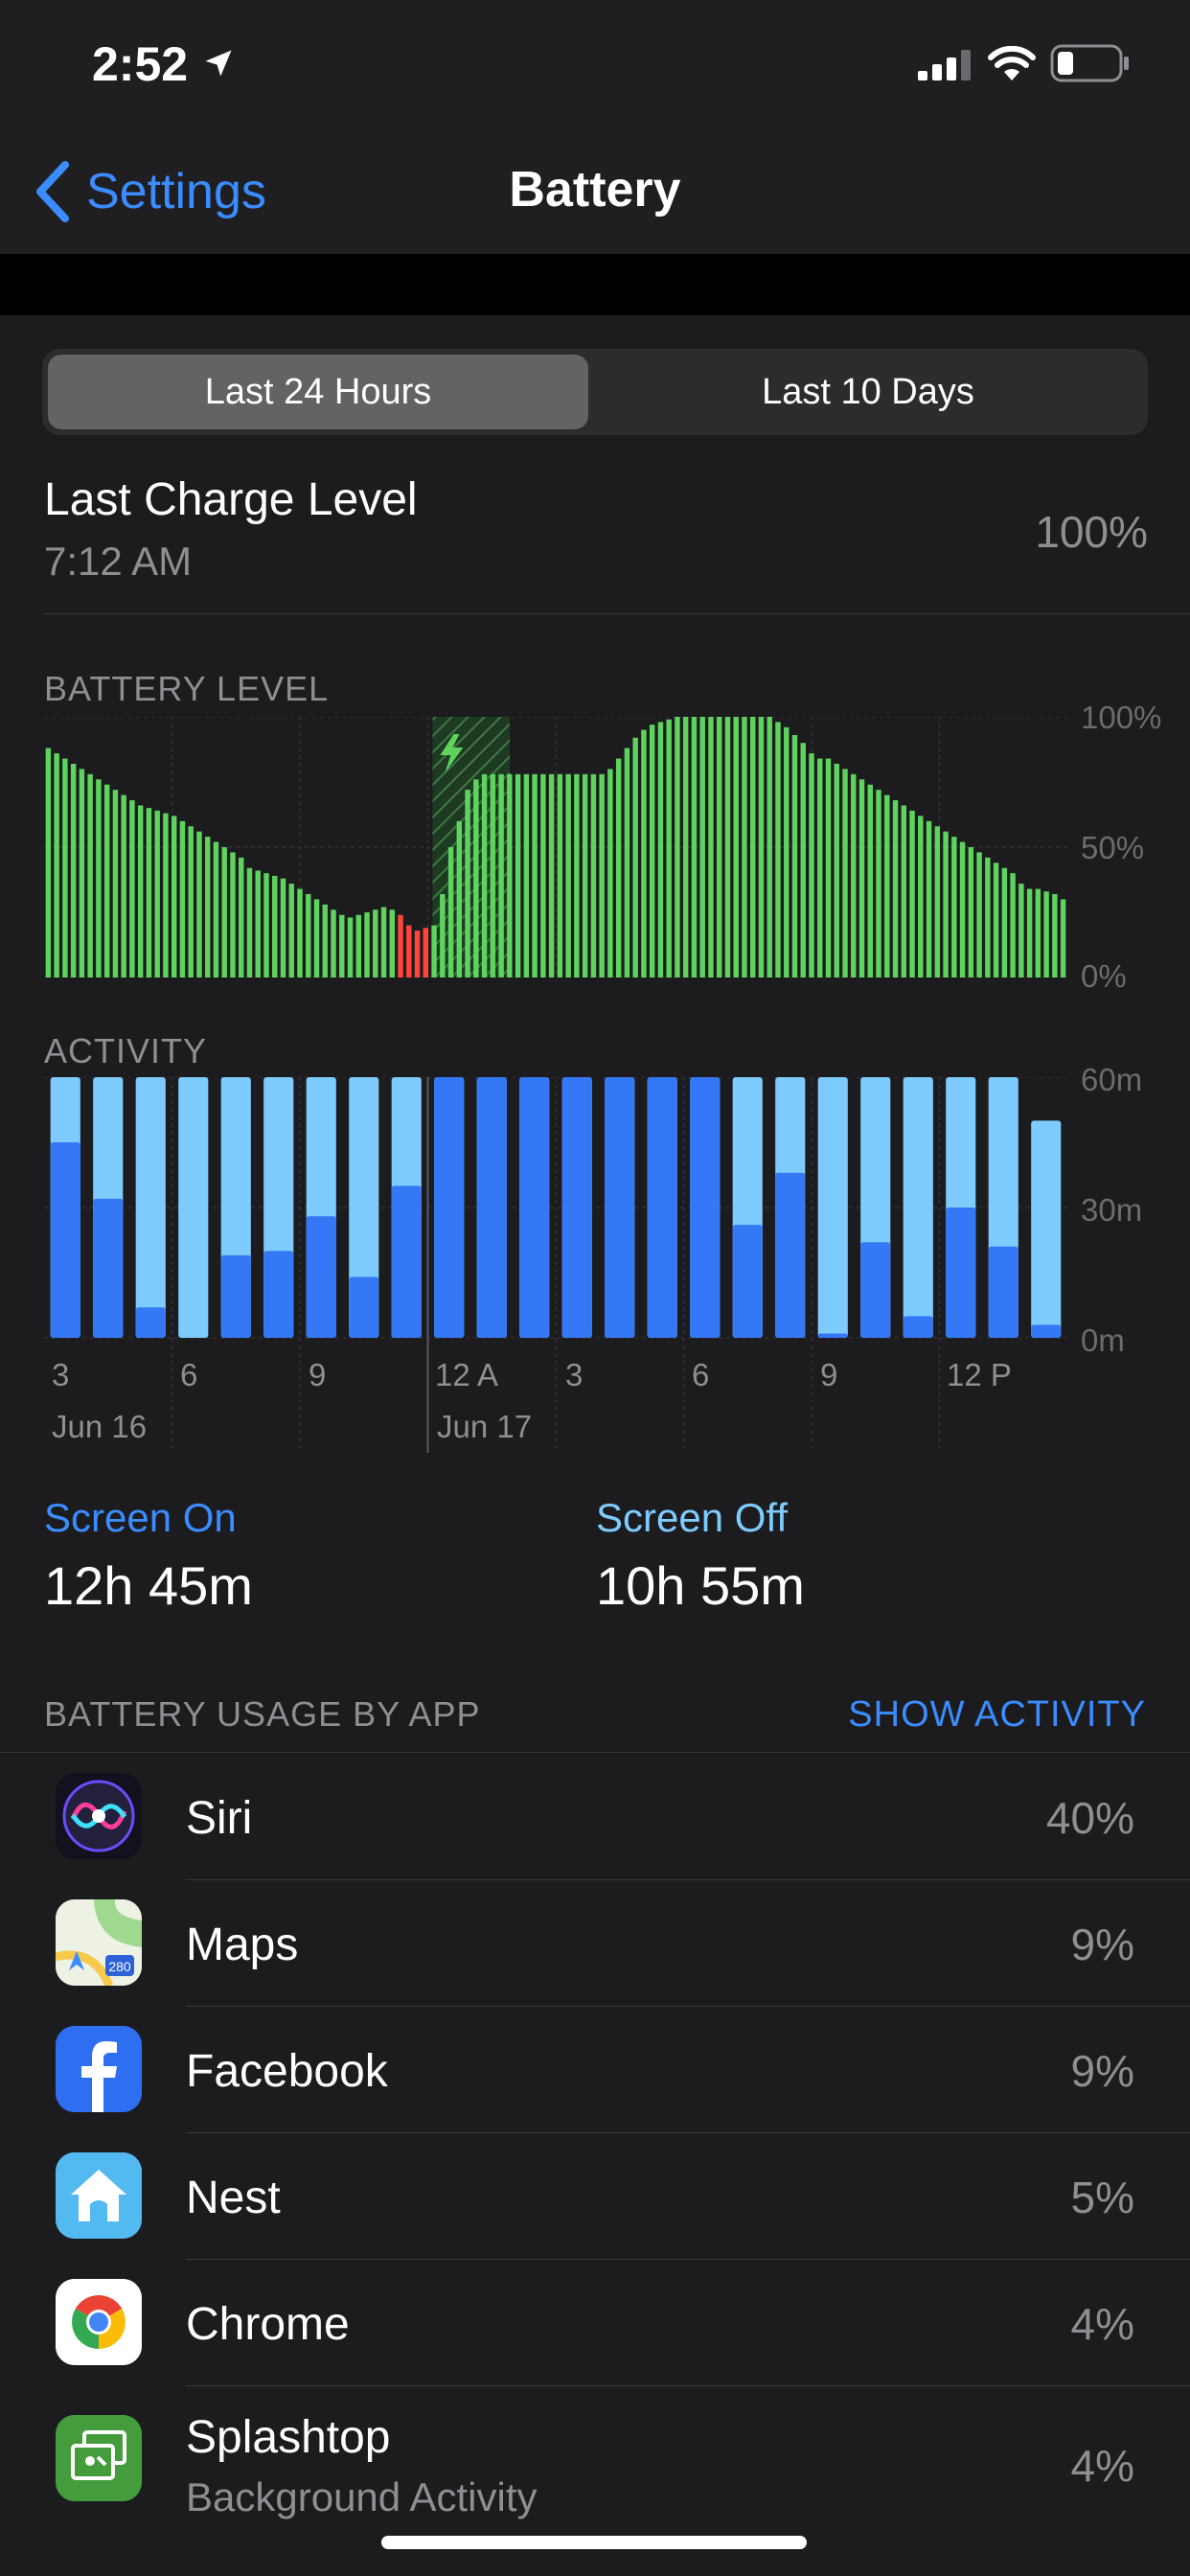  I want to click on svg-text: 280, so click(120, 1966).